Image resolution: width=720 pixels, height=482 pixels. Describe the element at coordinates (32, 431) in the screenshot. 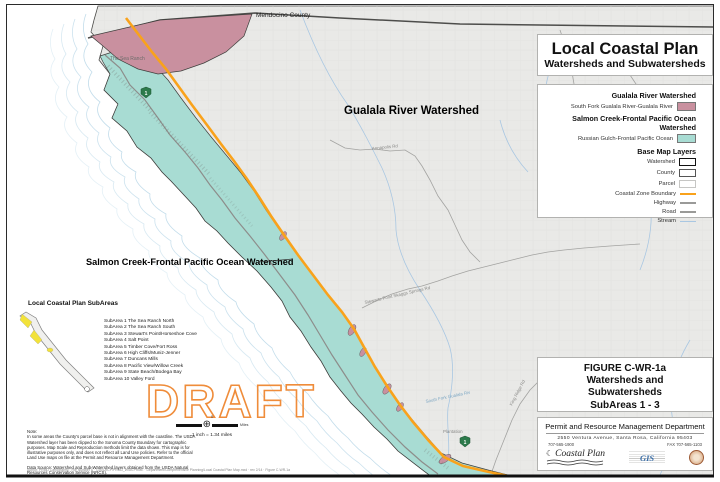

I see `note-heading: Note:` at that location.